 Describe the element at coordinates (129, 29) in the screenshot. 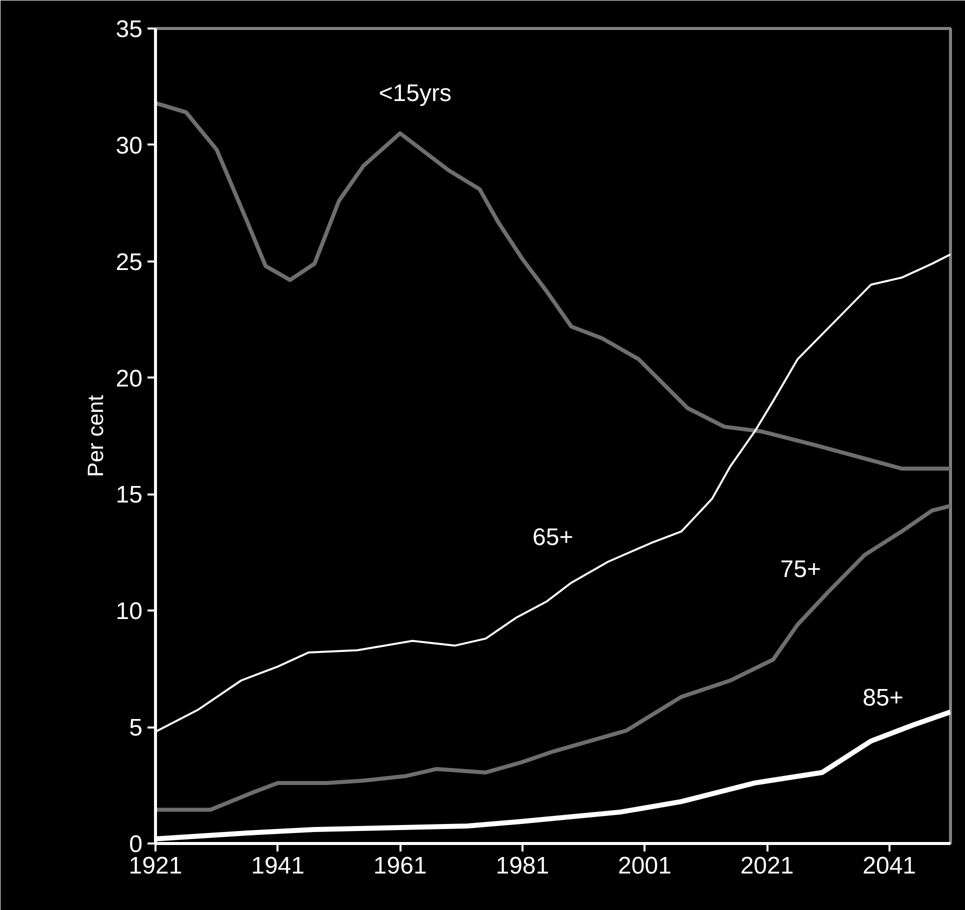

I see `y-tick-label: 35` at that location.